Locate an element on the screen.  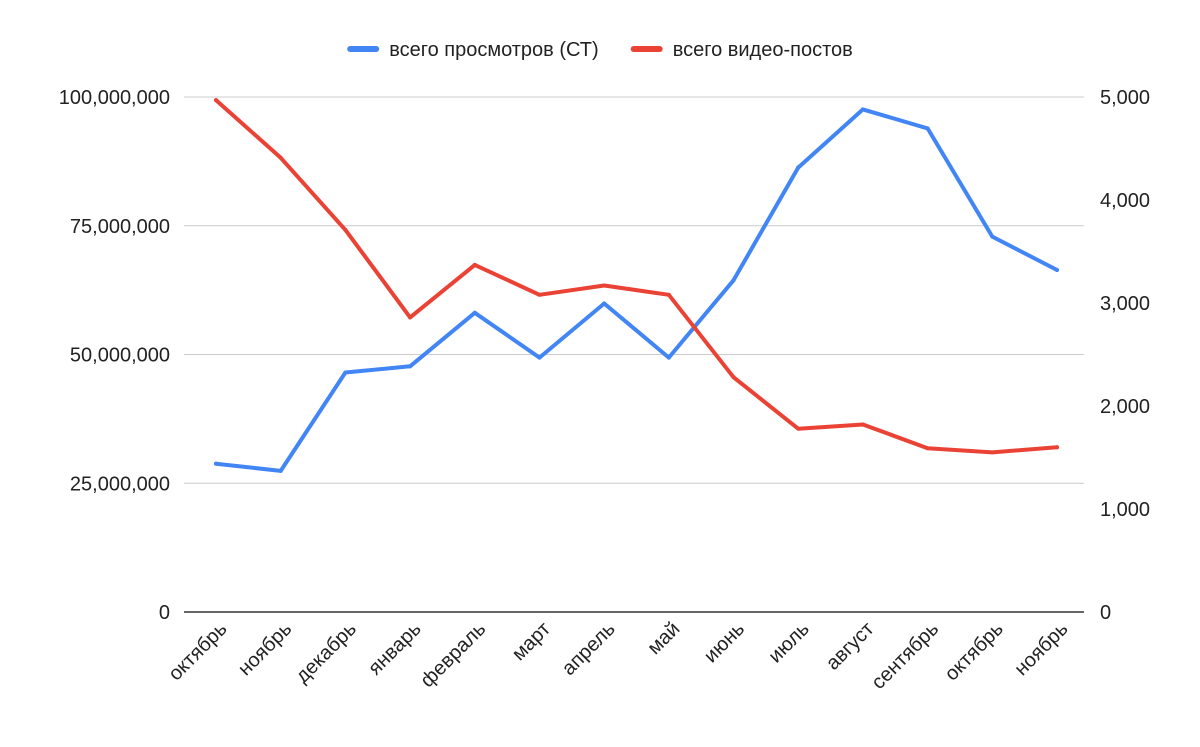
legend: всего просмотров (СТ) всего видео-постов is located at coordinates (600, 50).